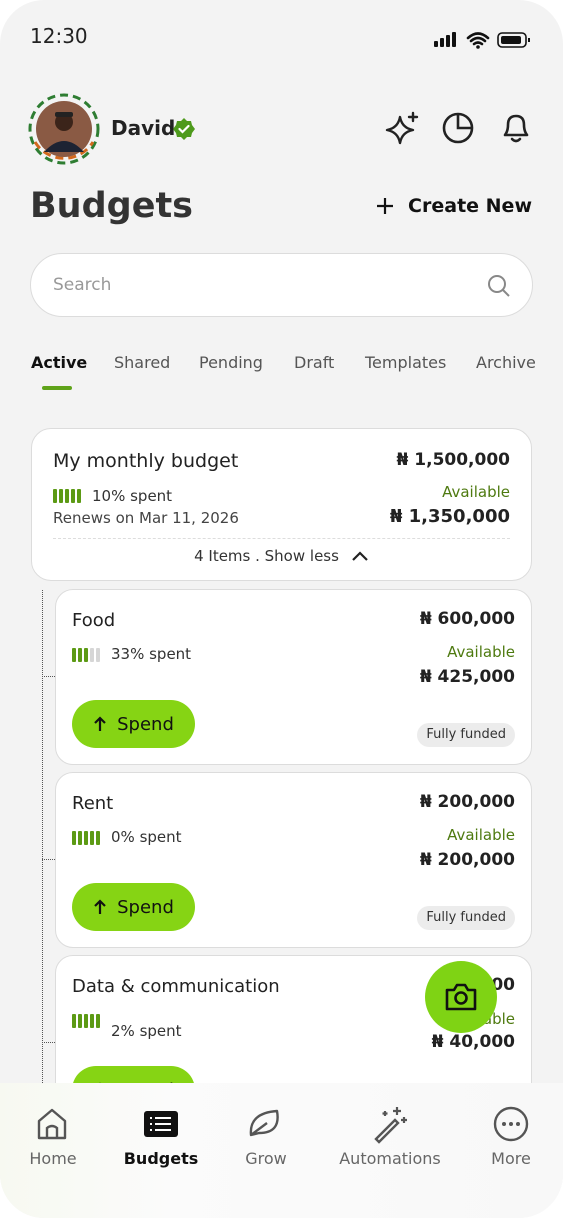  Describe the element at coordinates (151, 654) in the screenshot. I see `item-spent: 33% spent` at that location.